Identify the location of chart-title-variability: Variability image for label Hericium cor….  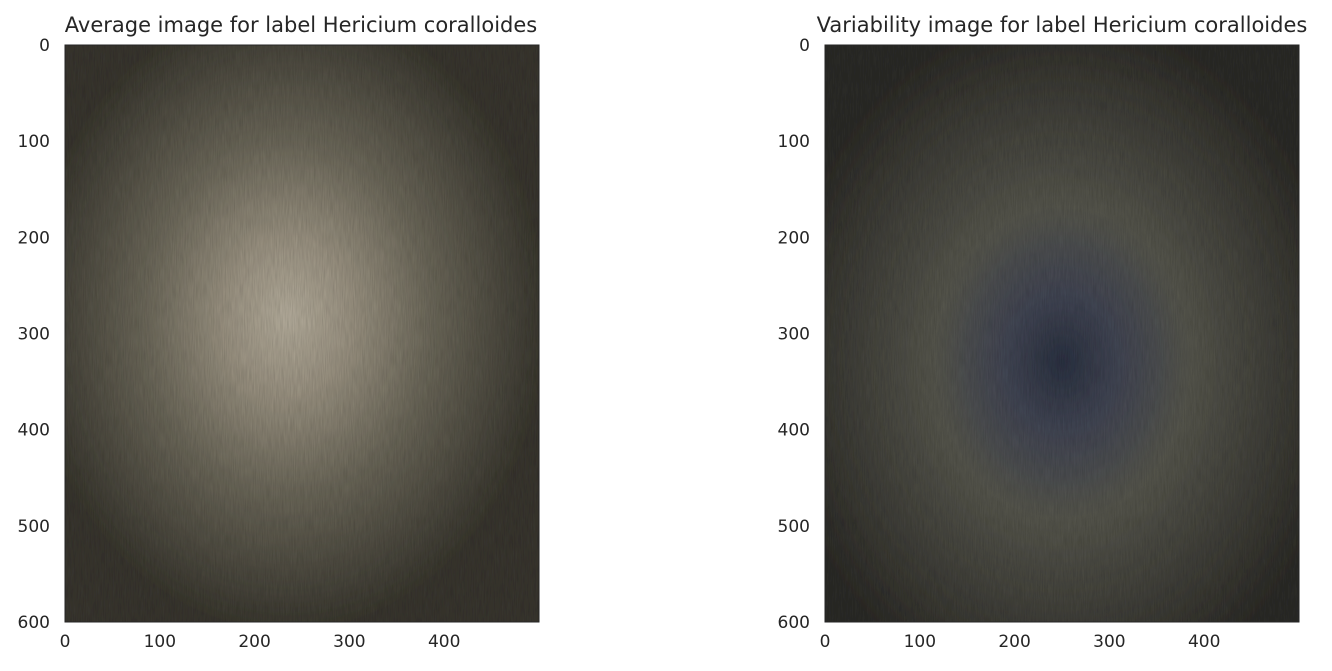
(1062, 25).